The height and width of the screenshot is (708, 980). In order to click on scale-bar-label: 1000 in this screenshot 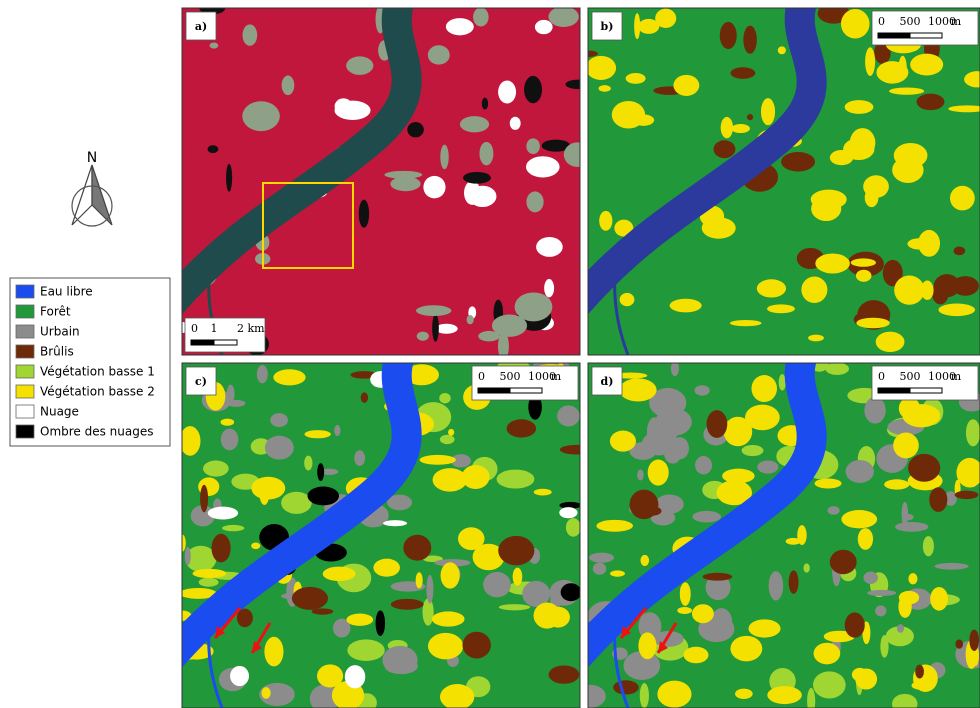, I will do `click(942, 376)`.